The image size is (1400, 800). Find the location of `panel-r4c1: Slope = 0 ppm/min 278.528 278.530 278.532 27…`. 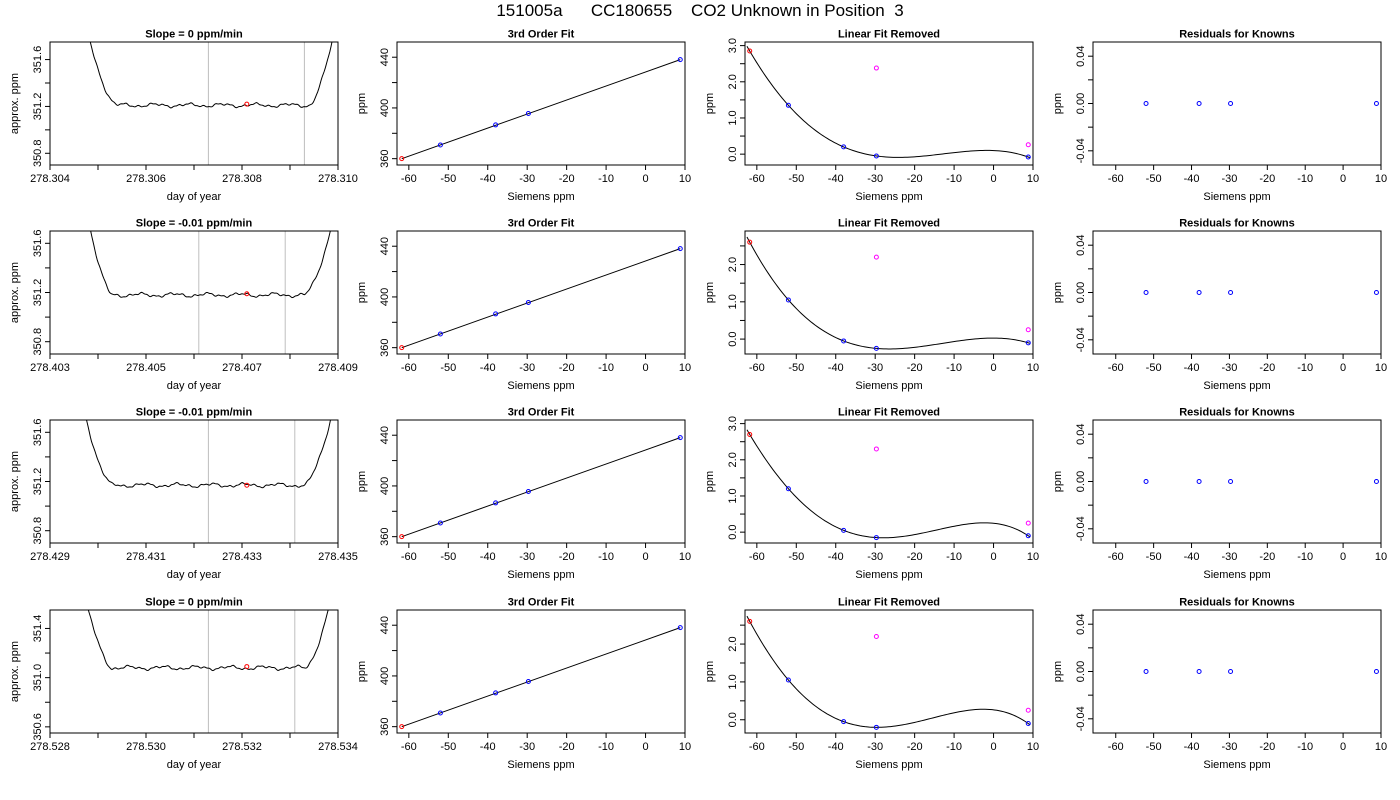

panel-r4c1: Slope = 0 ppm/min 278.528 278.530 278.532 27… is located at coordinates (183, 684).